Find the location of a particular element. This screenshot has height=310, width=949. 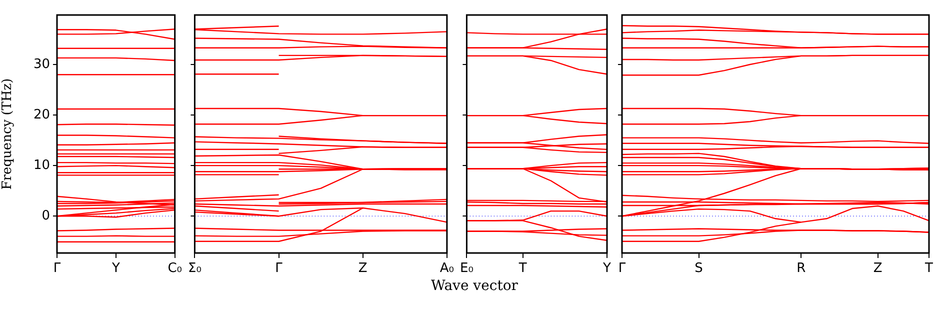

y-tick-label: 20 is located at coordinates (41, 114).